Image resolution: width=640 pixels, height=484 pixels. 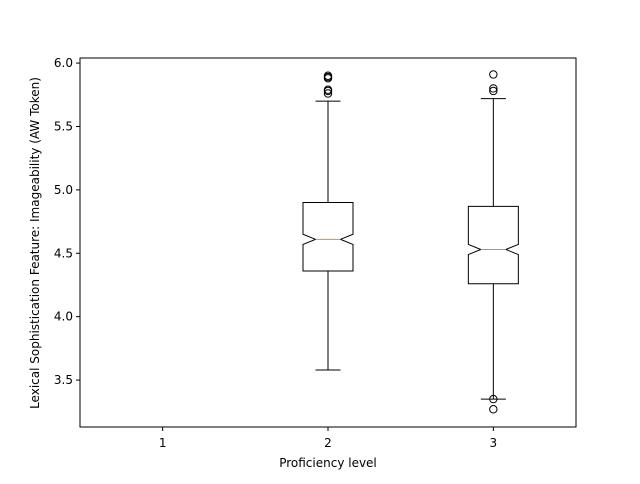 What do you see at coordinates (63, 380) in the screenshot?
I see `y-tick-label: 3.5` at bounding box center [63, 380].